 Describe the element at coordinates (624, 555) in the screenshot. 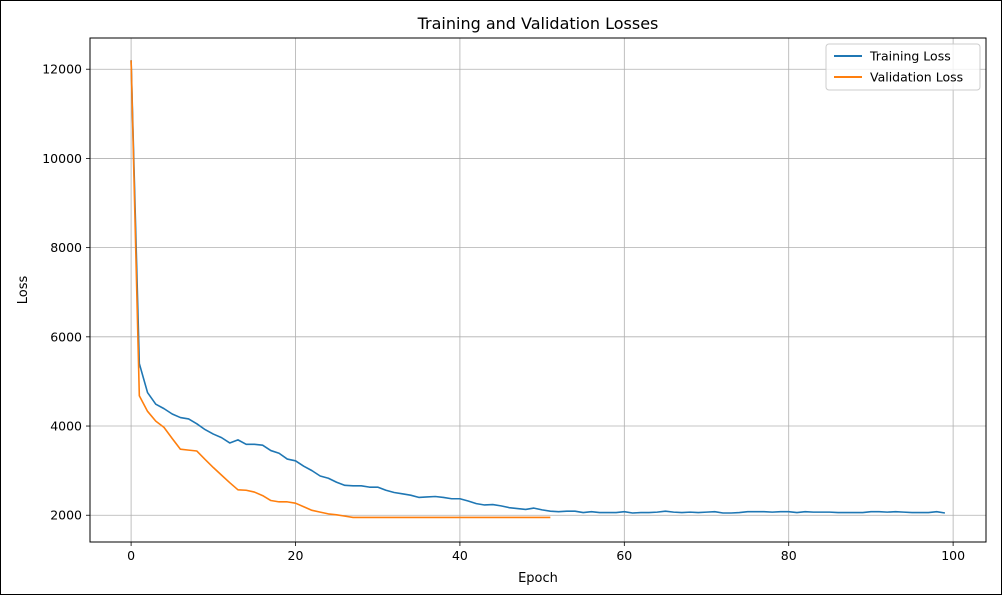

I see `x-tick-label: 60` at that location.